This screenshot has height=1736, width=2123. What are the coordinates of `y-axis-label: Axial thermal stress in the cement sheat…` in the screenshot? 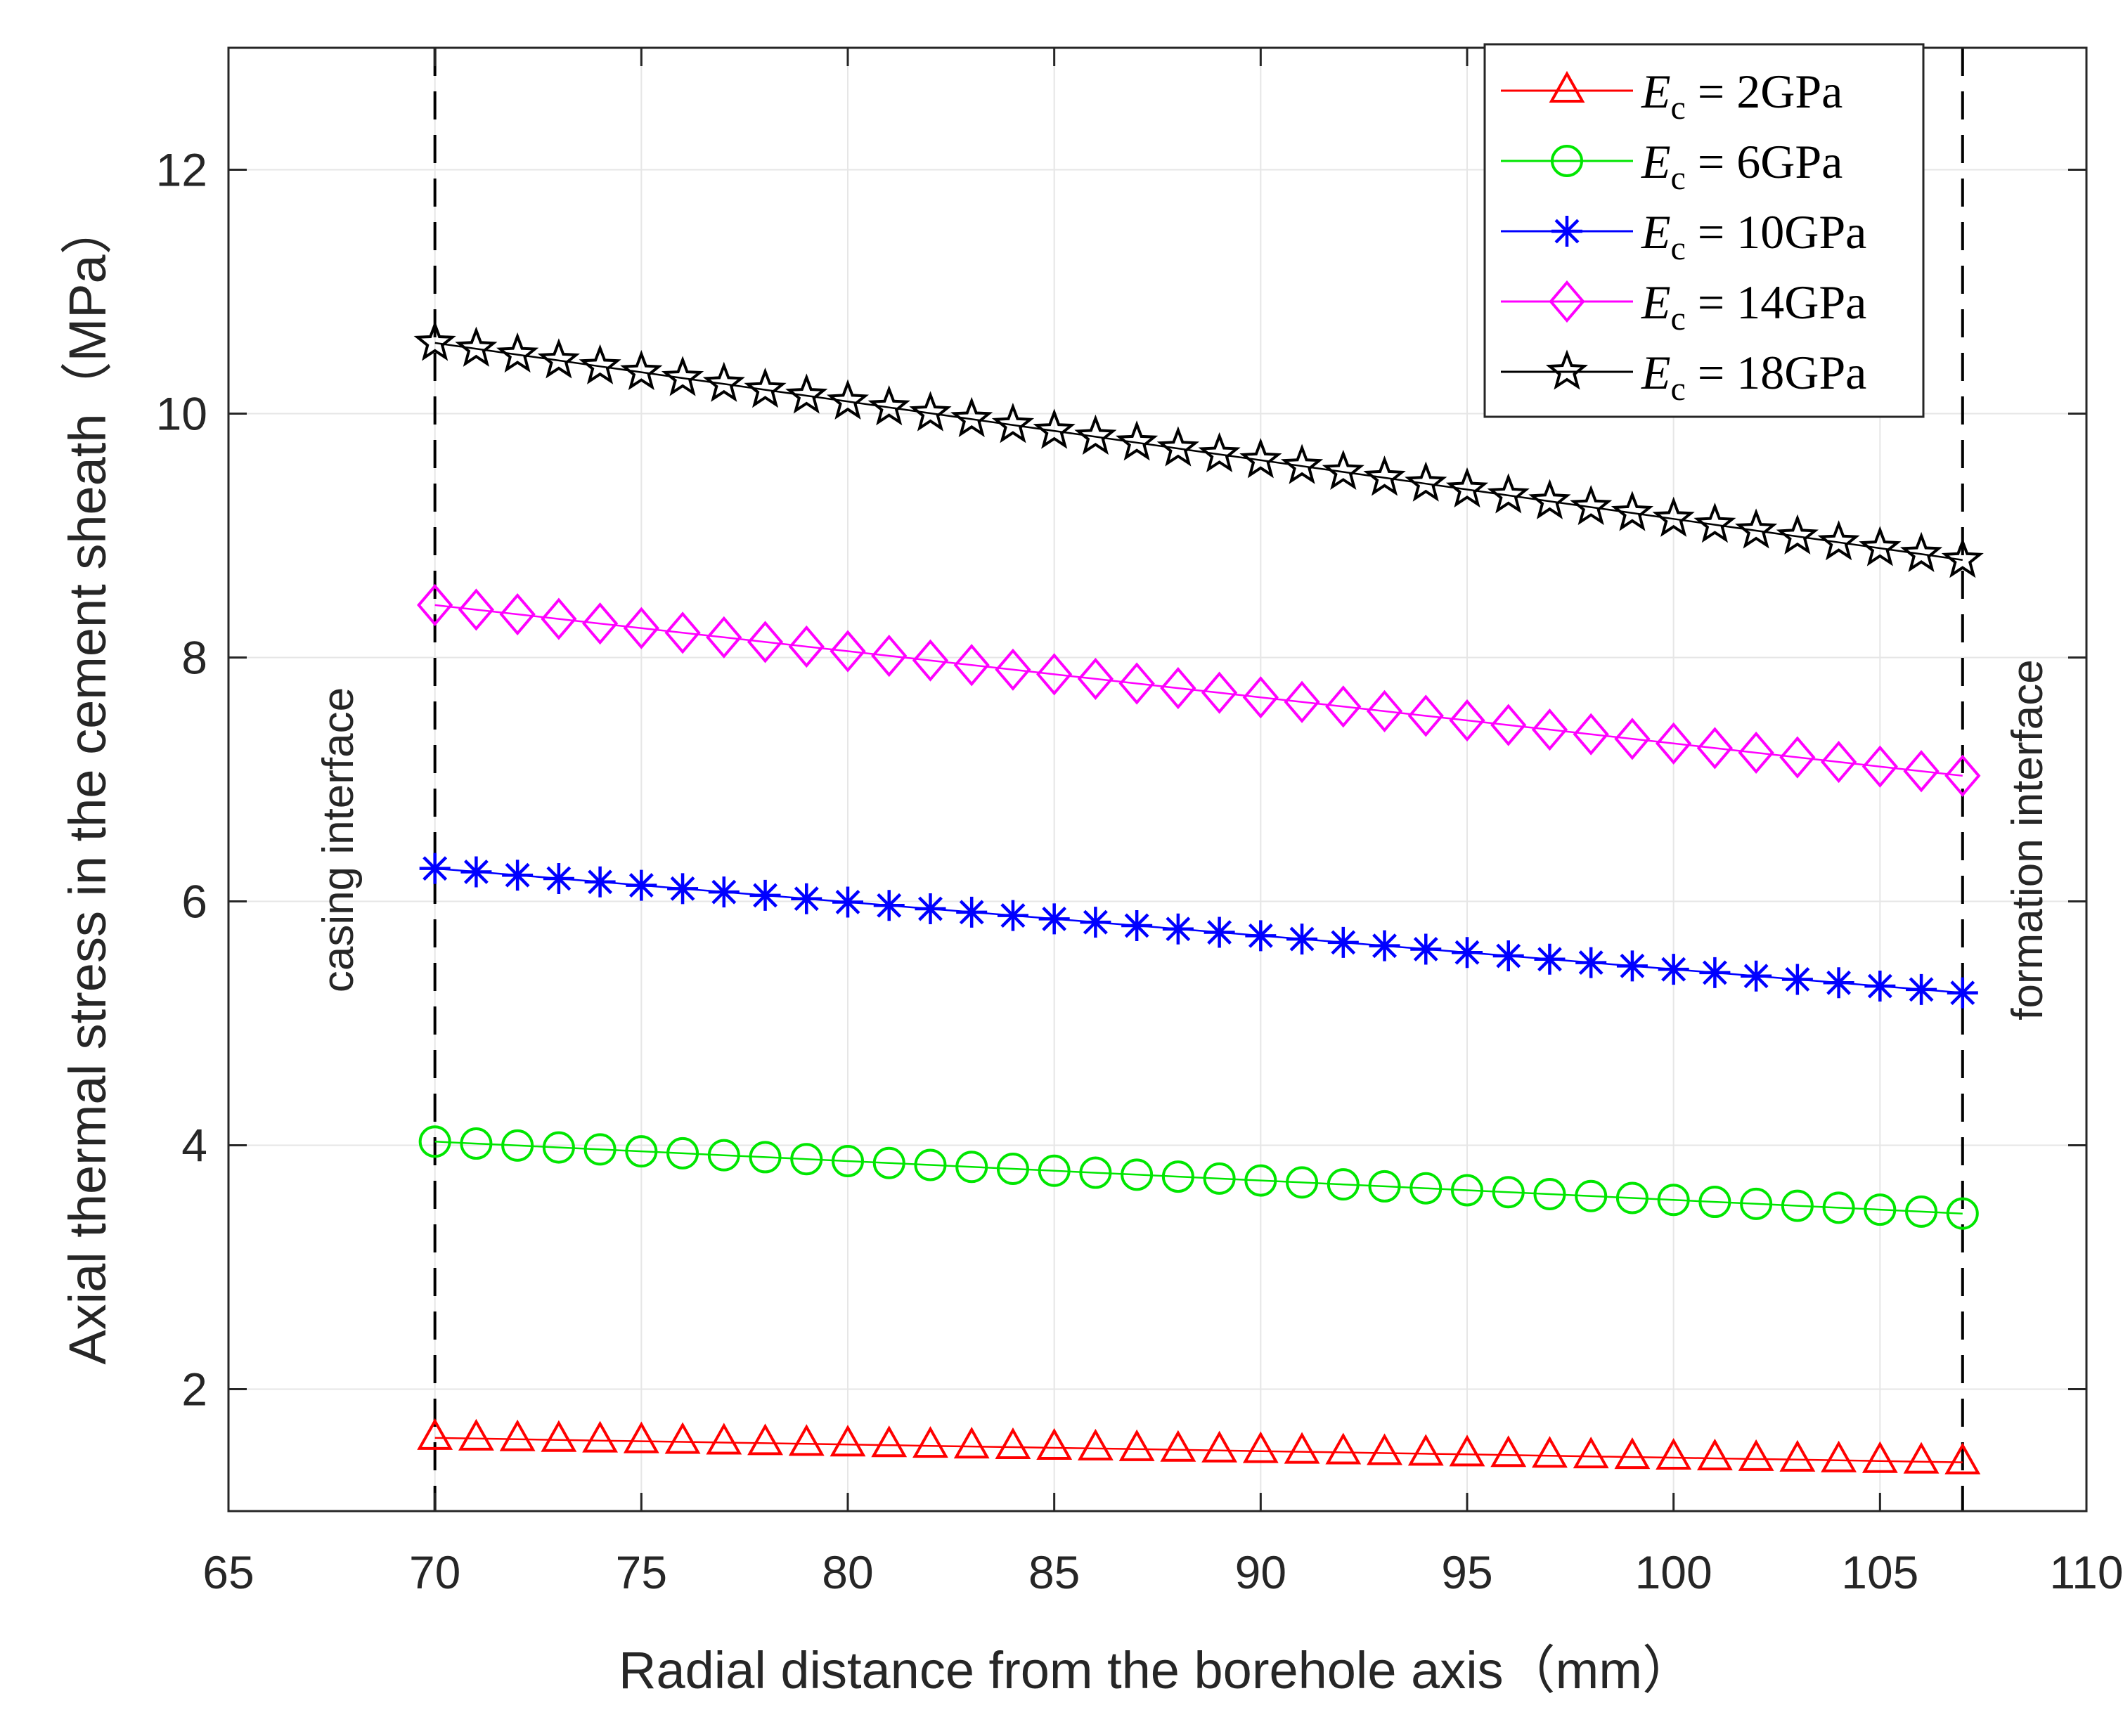 It's located at (87, 783).